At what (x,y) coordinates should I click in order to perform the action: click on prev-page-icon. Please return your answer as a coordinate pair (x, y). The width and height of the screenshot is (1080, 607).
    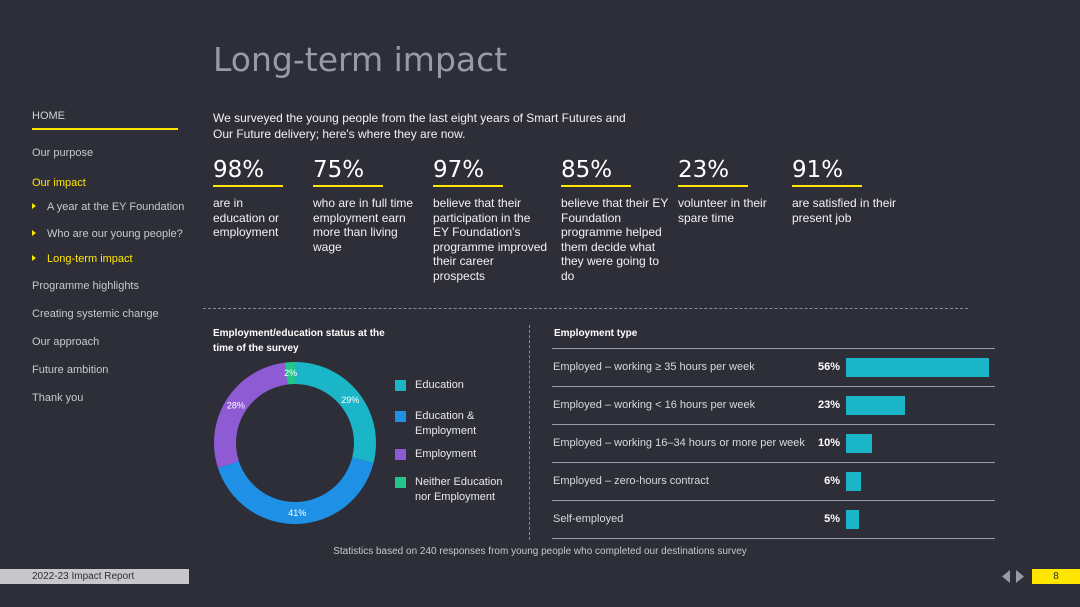
    Looking at the image, I should click on (1006, 576).